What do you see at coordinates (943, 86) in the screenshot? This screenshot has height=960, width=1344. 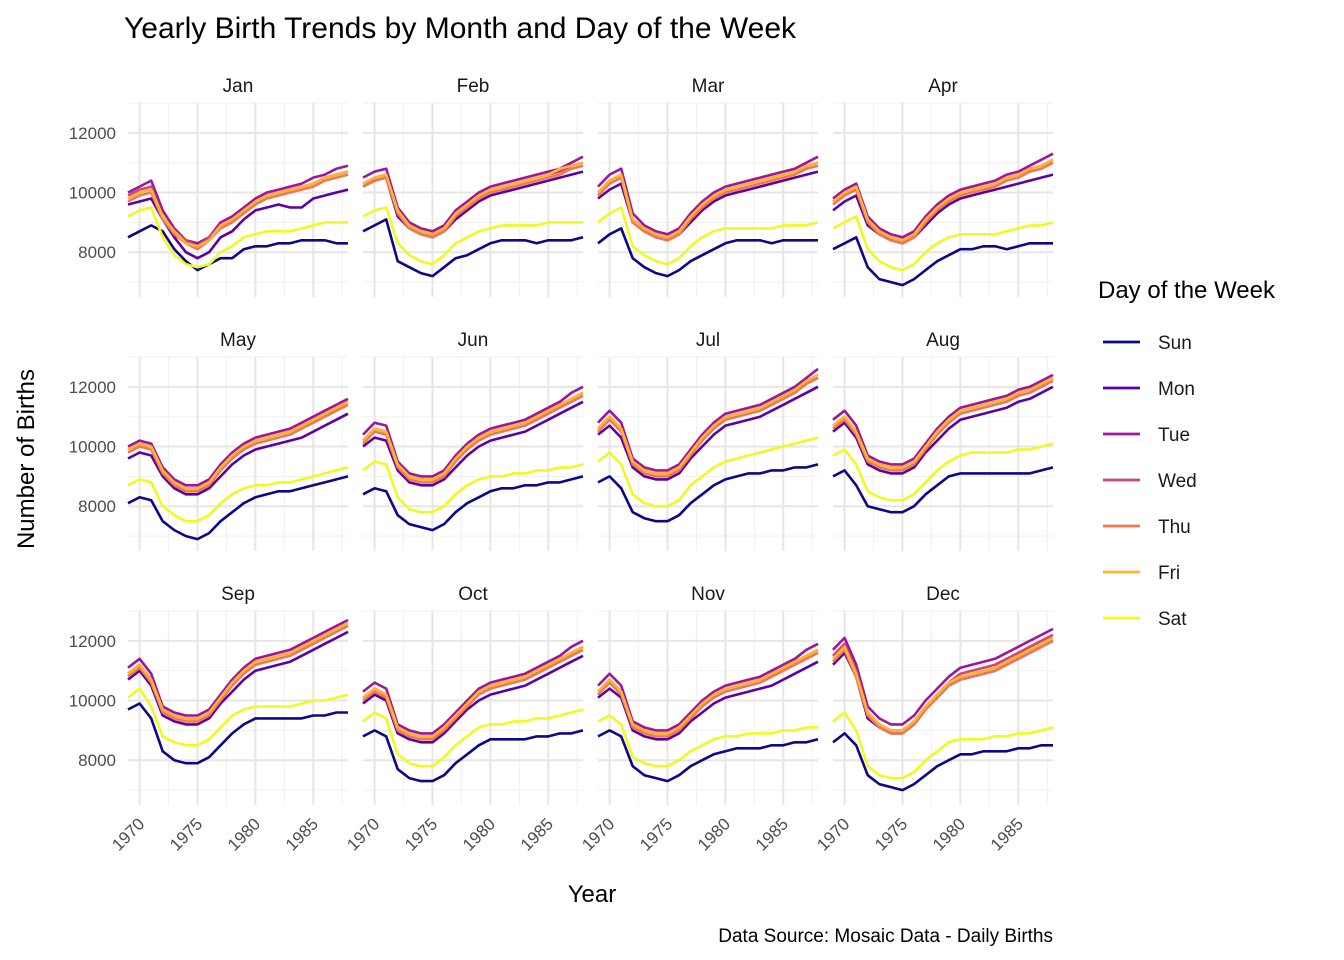 I see `facet-label: Apr` at bounding box center [943, 86].